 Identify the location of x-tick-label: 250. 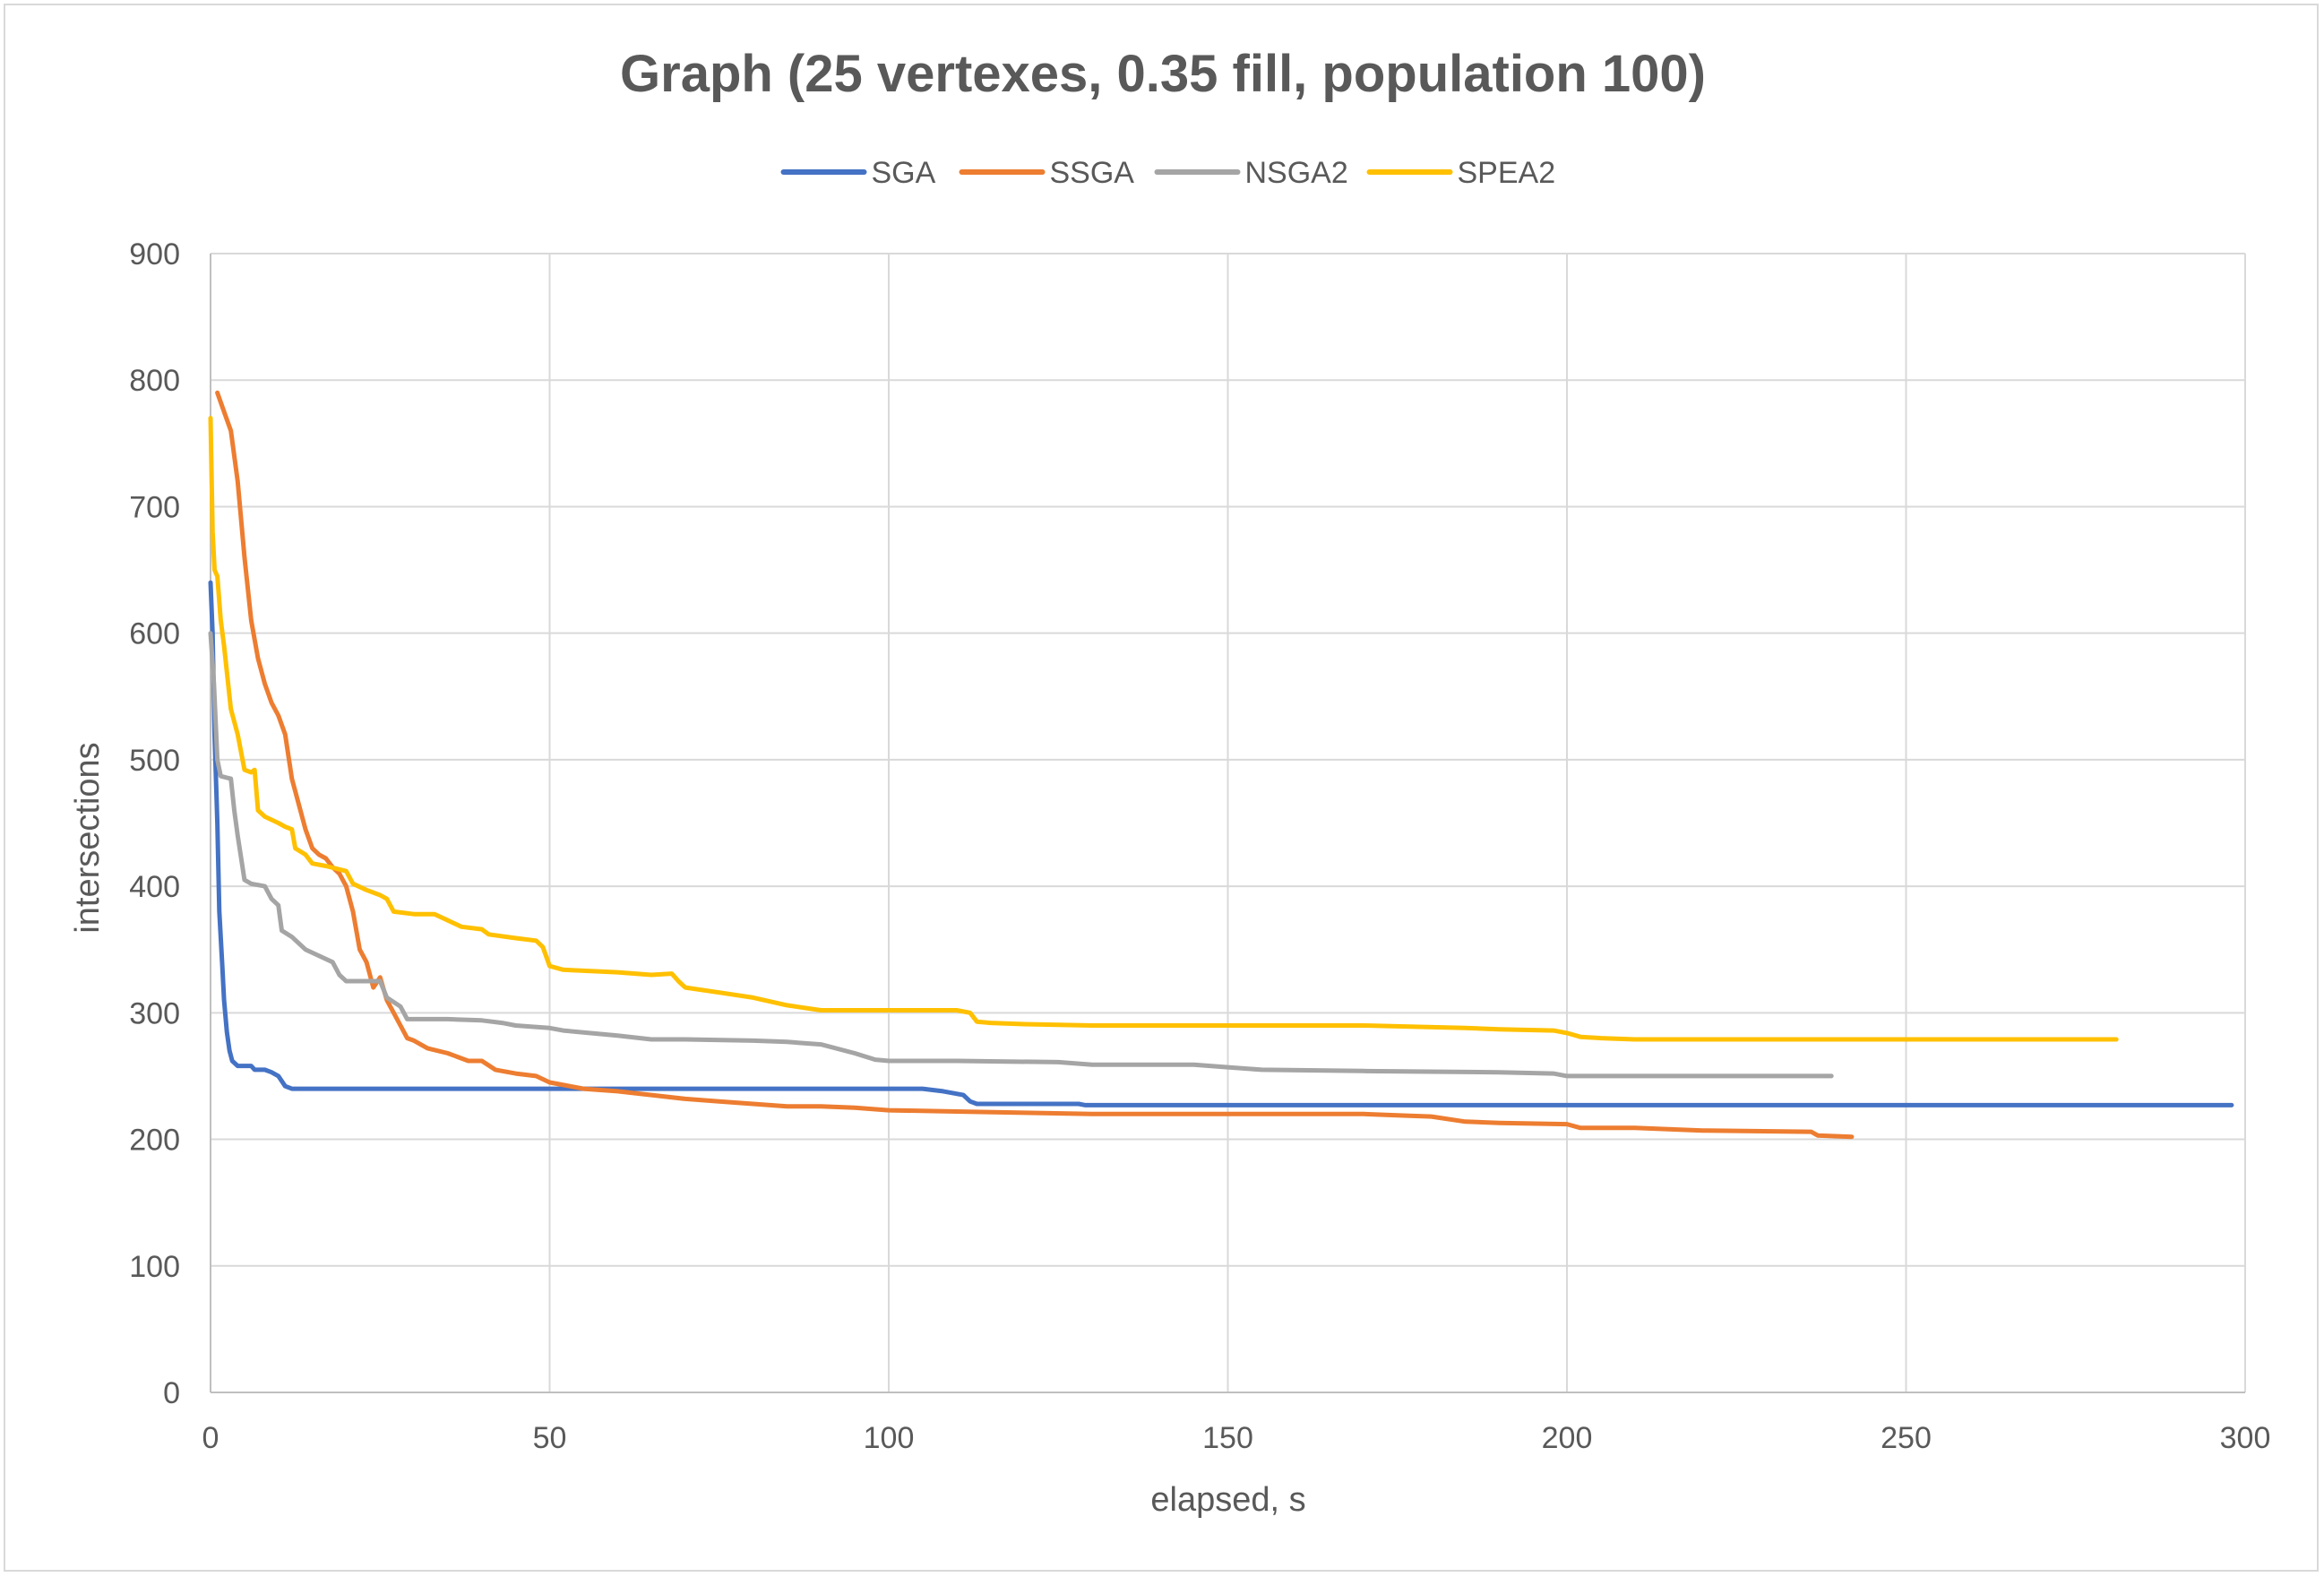
(1906, 1438).